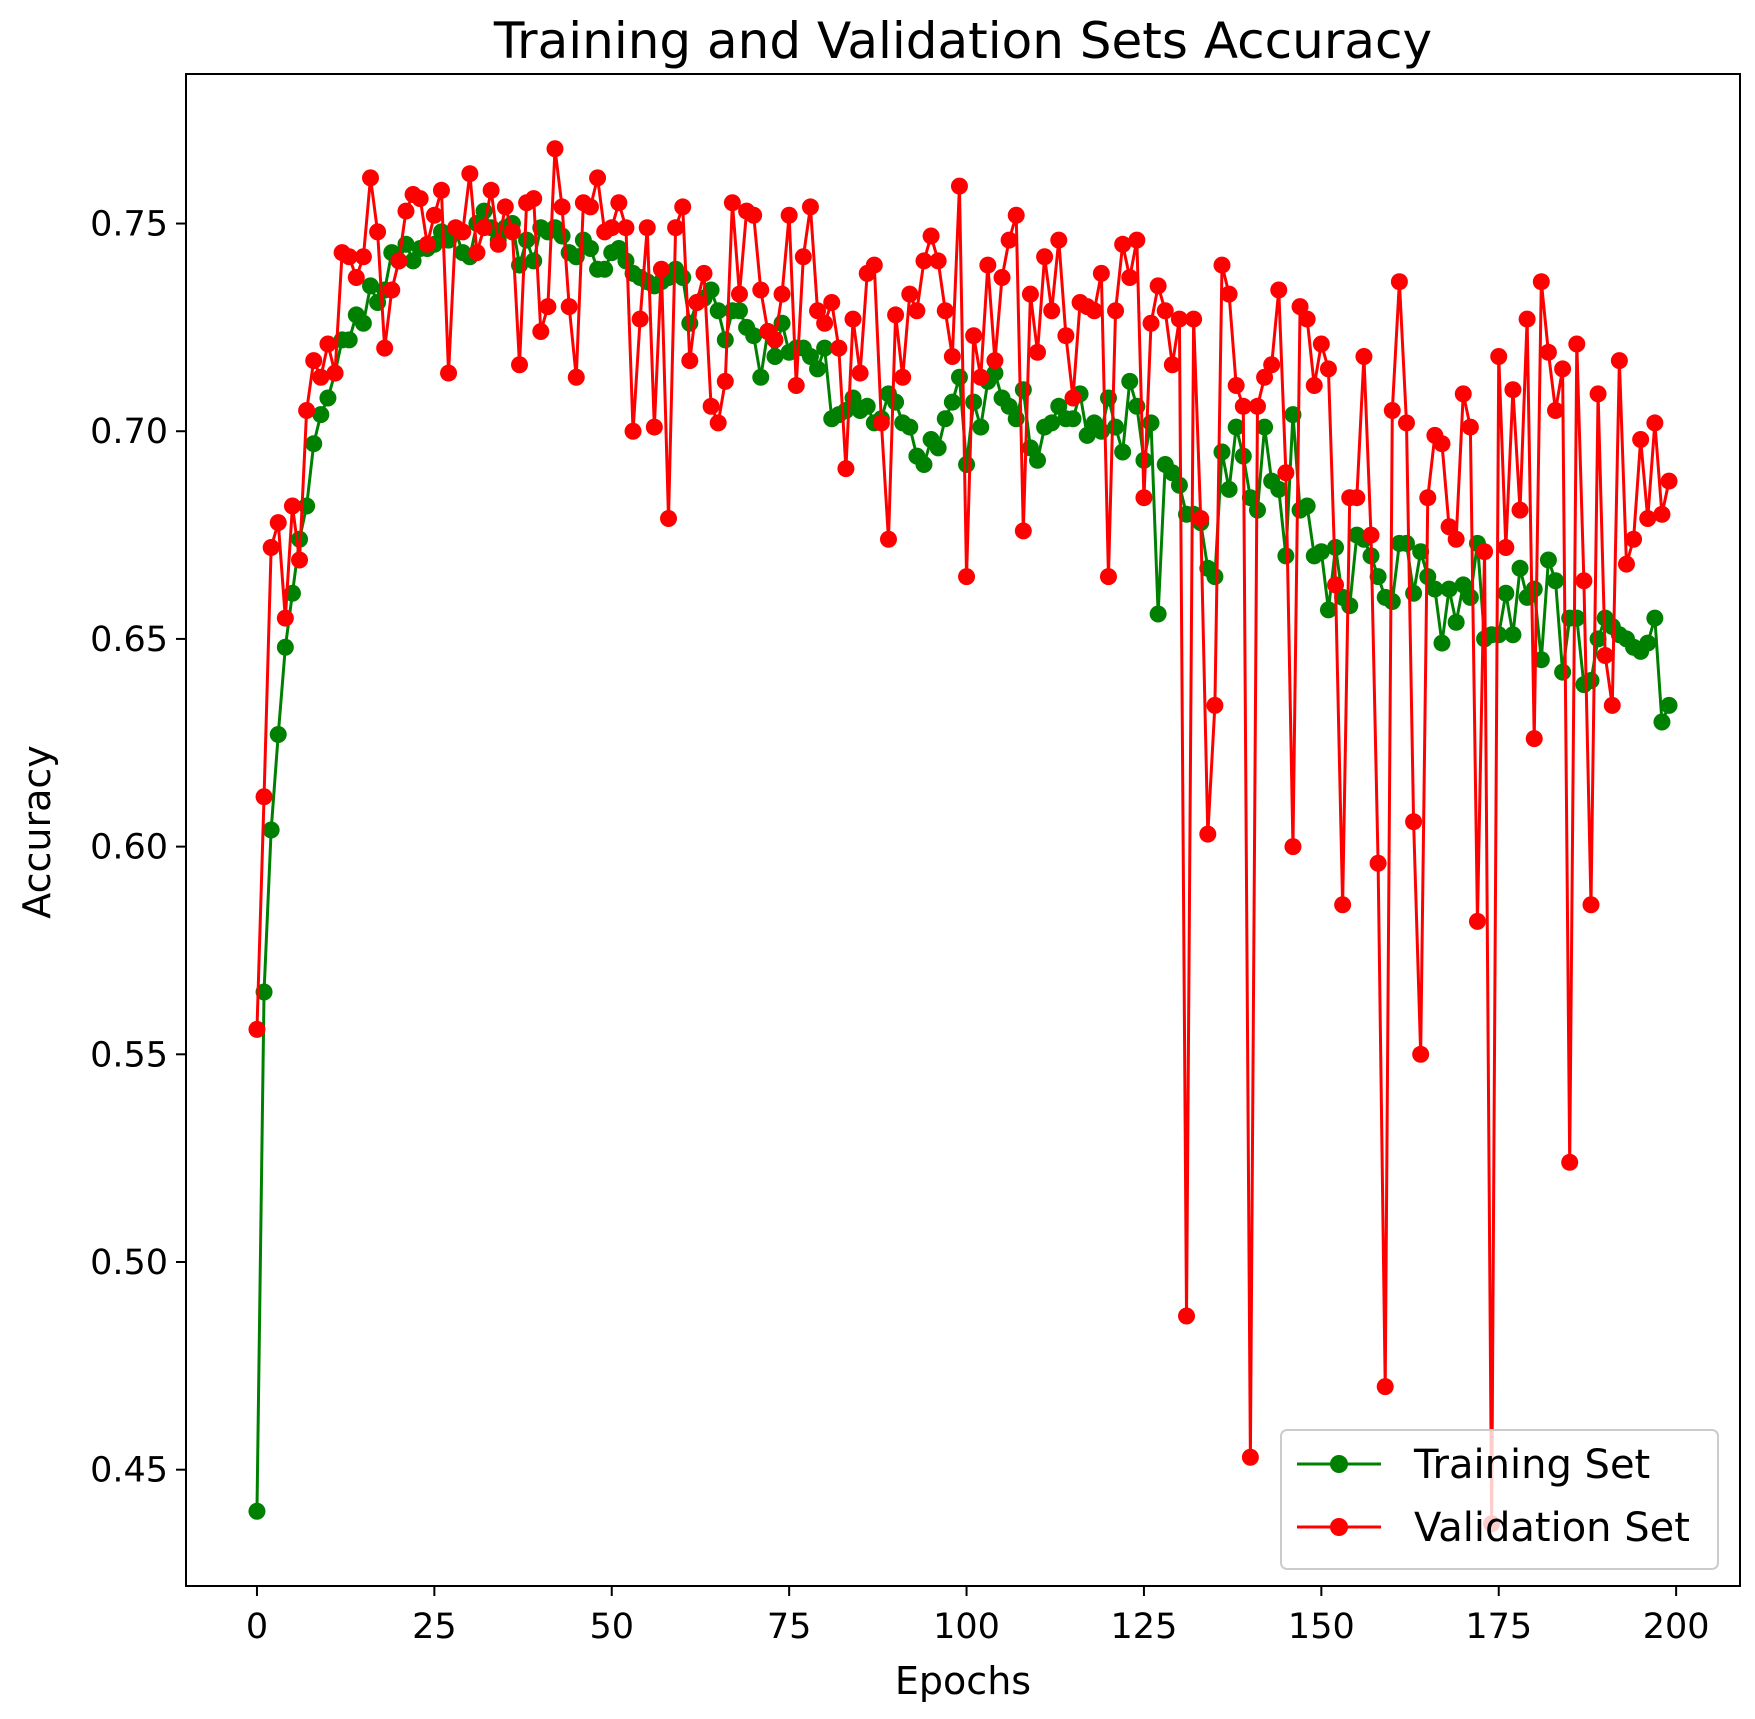 The width and height of the screenshot is (1755, 1719). I want to click on chart-title: Training and Validation Sets Accuracy, so click(962, 41).